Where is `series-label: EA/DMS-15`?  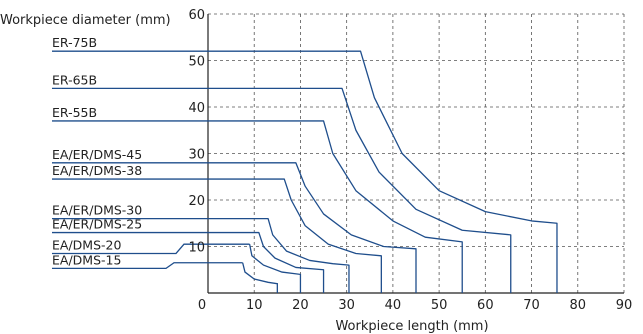
series-label: EA/DMS-15 is located at coordinates (86, 259).